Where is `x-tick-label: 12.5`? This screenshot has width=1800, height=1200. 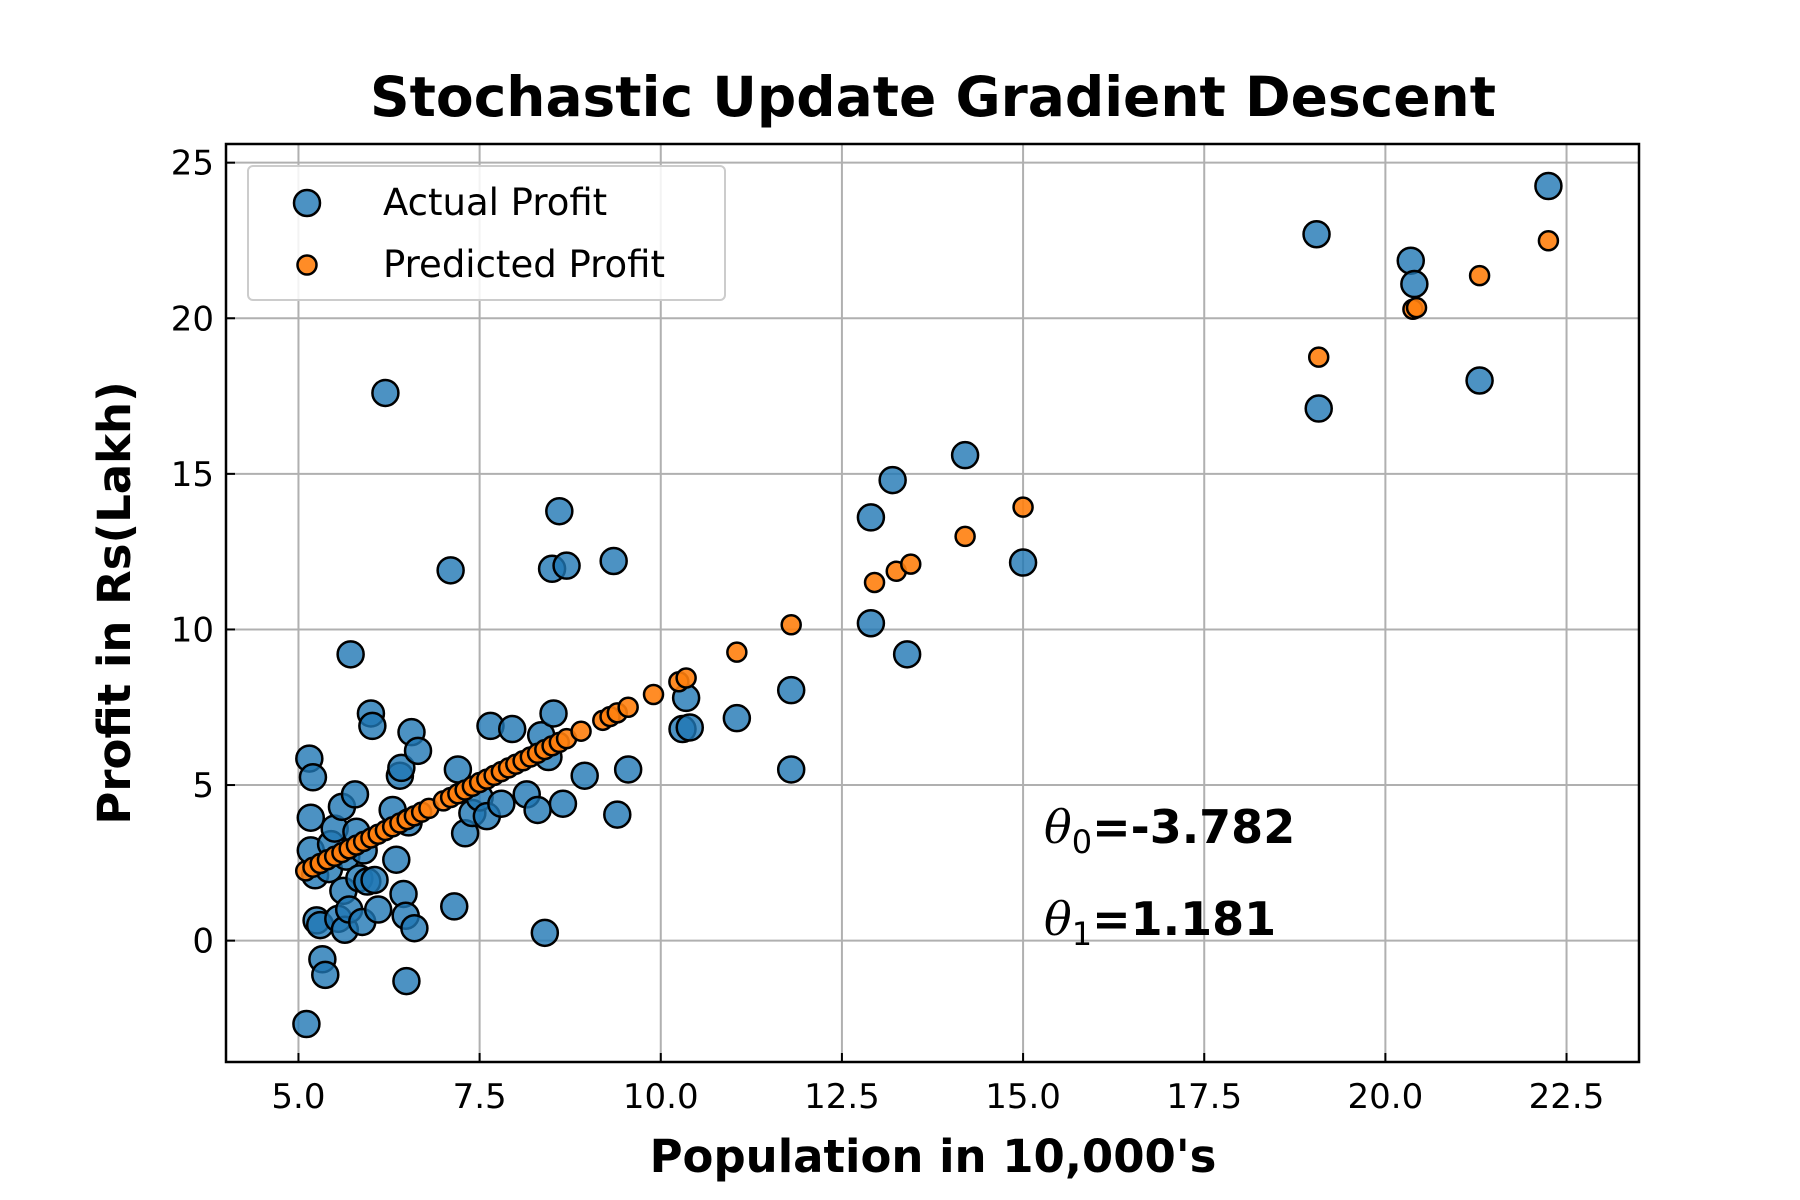 x-tick-label: 12.5 is located at coordinates (842, 1097).